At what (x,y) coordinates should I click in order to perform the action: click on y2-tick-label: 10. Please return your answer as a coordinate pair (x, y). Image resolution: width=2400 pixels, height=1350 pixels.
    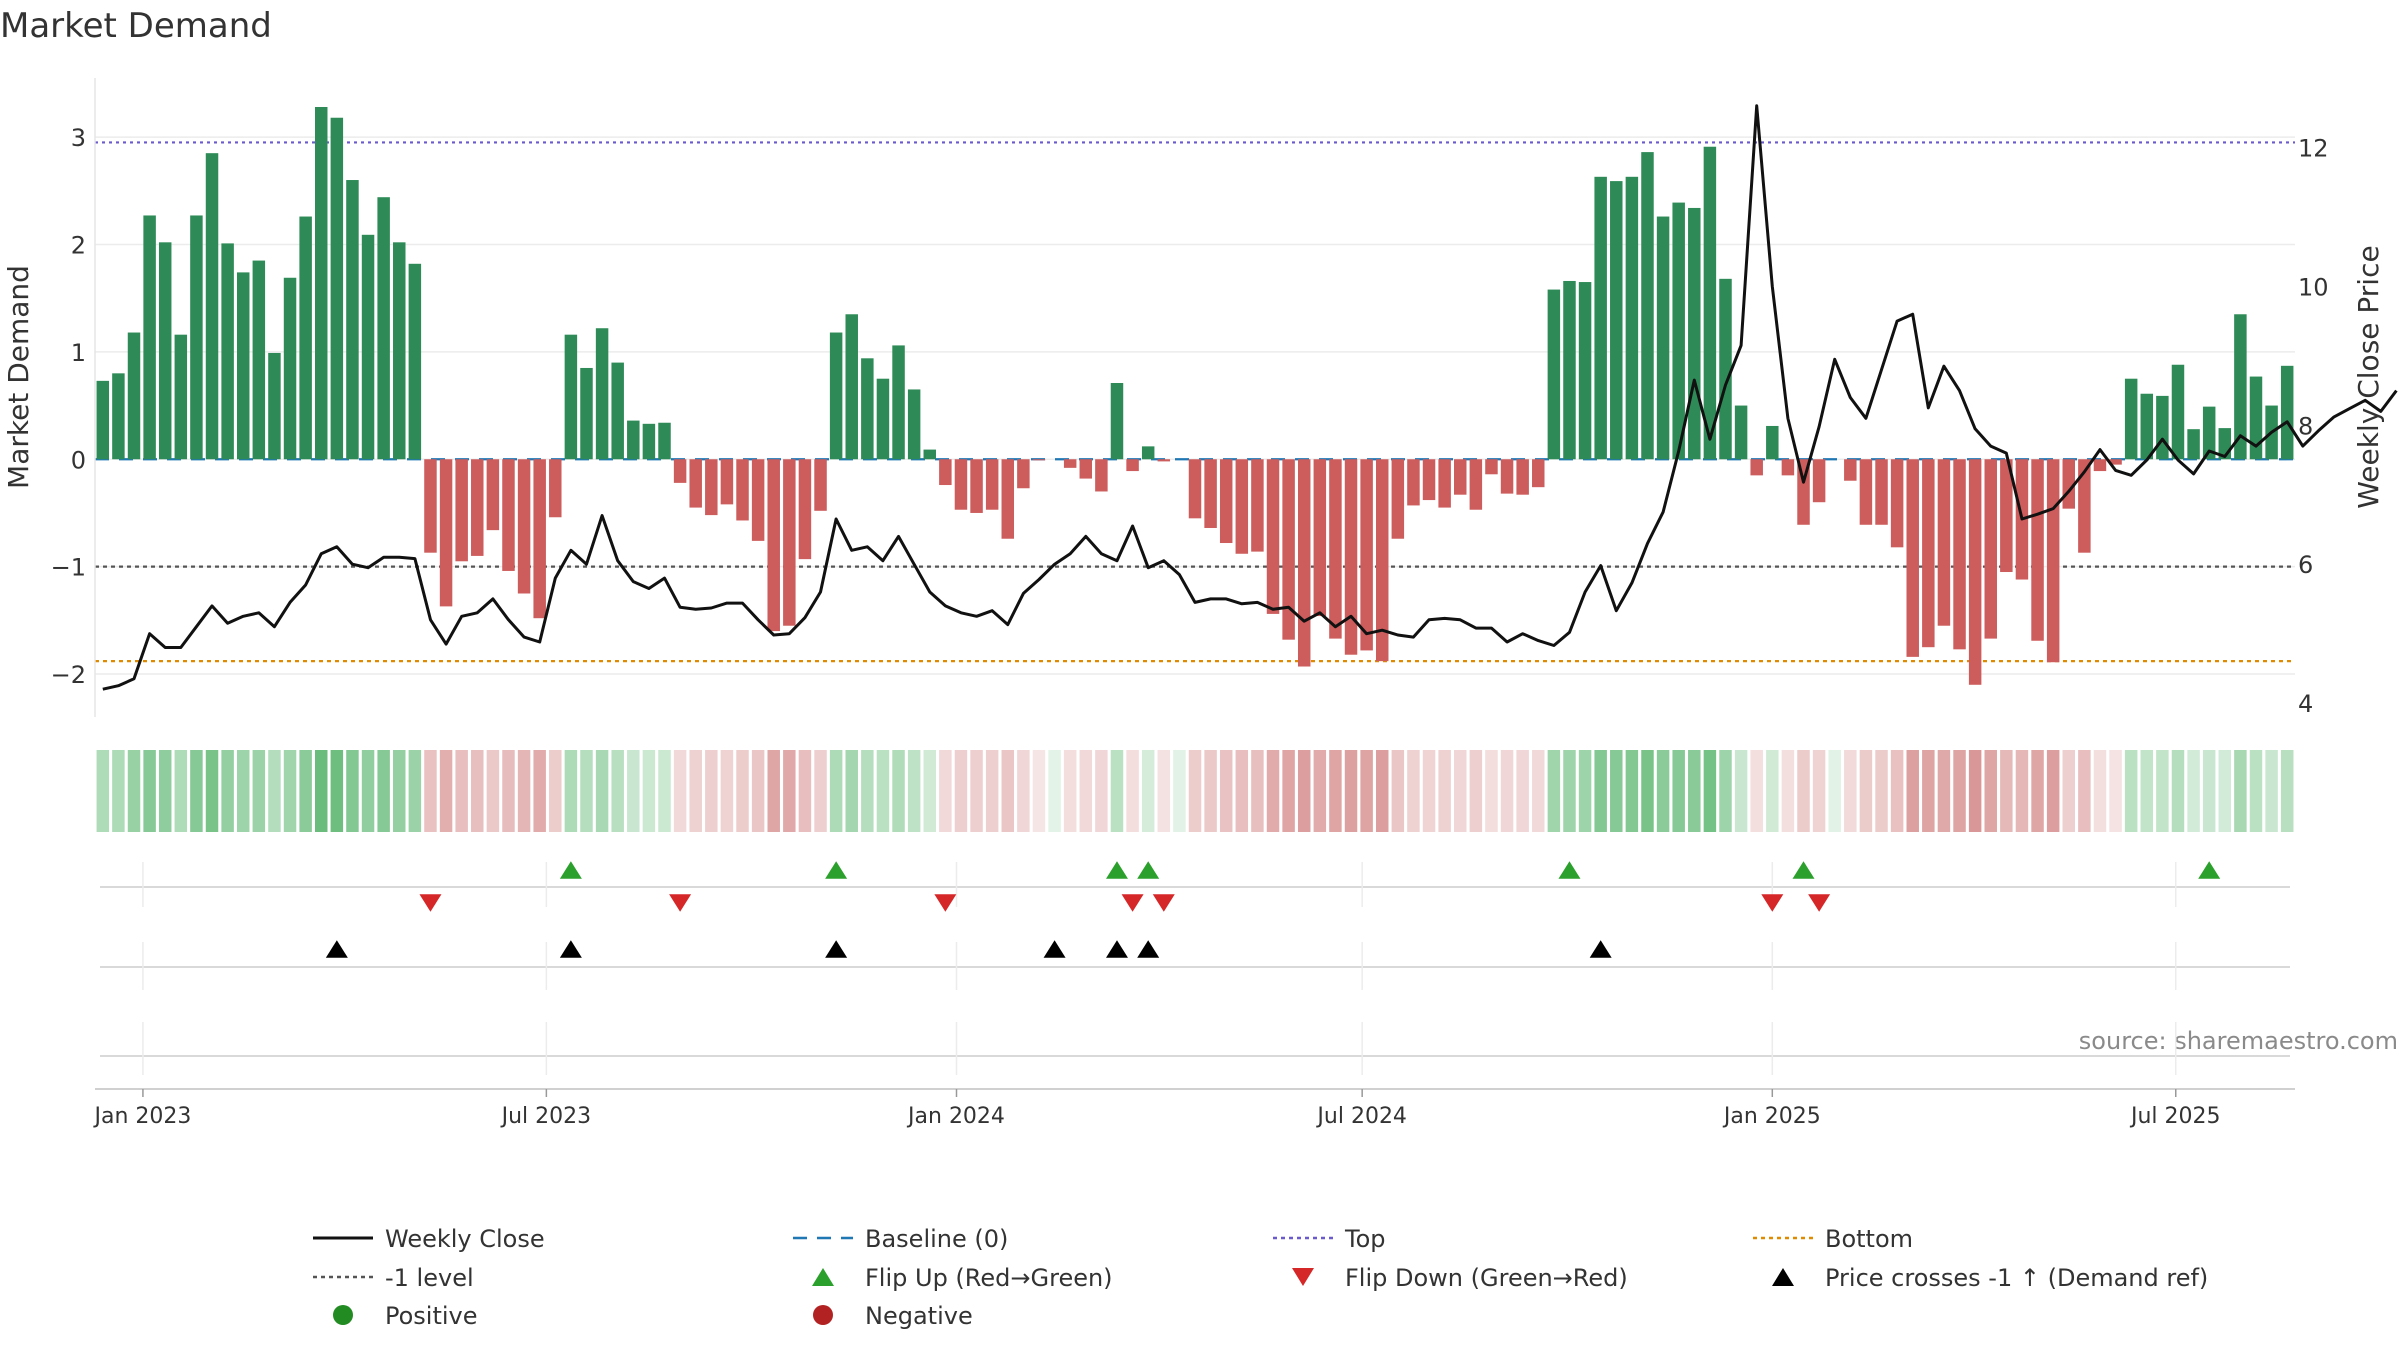
    Looking at the image, I should click on (2313, 287).